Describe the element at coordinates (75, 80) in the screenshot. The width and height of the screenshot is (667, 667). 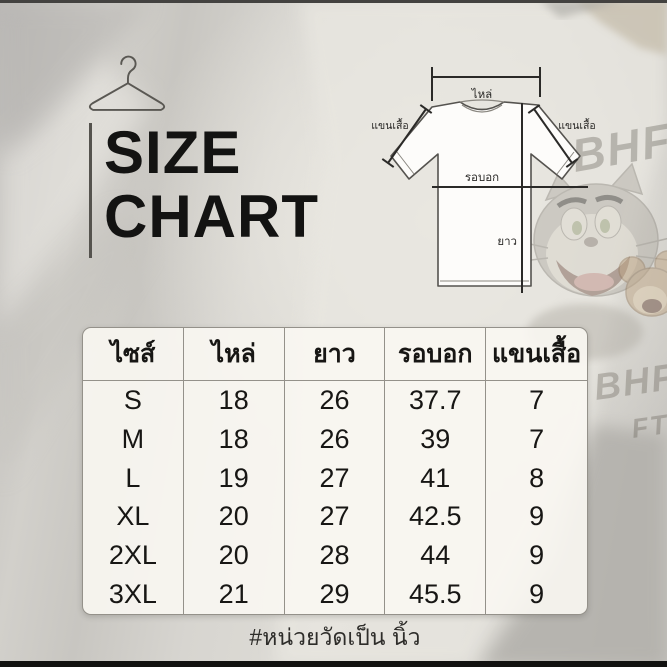
I see `photo-shadow-topleft` at that location.